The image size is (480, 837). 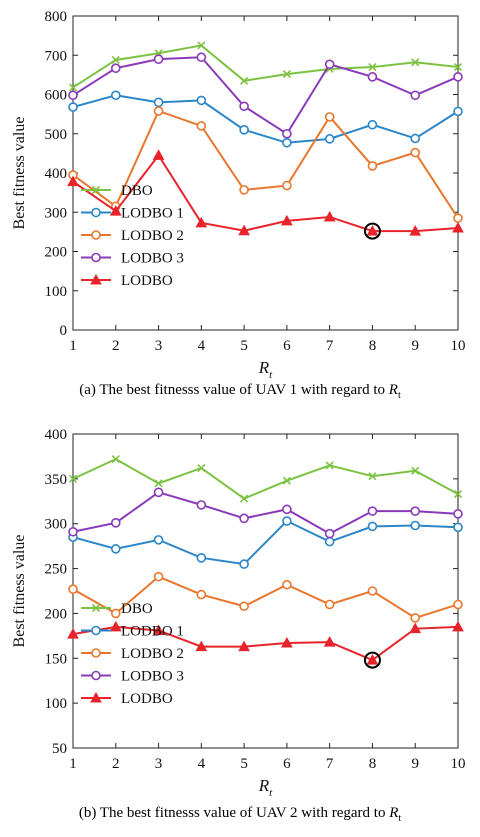 What do you see at coordinates (415, 470) in the screenshot?
I see `chart-b-series-0-point-8-b` at bounding box center [415, 470].